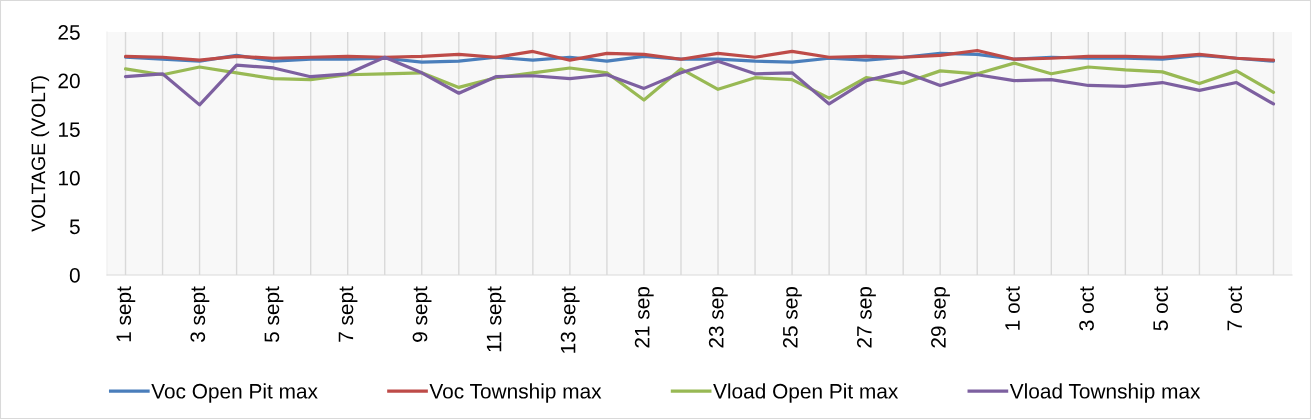 This screenshot has height=419, width=1311. Describe the element at coordinates (570, 319) in the screenshot. I see `x-tick-label: 13 sept` at that location.